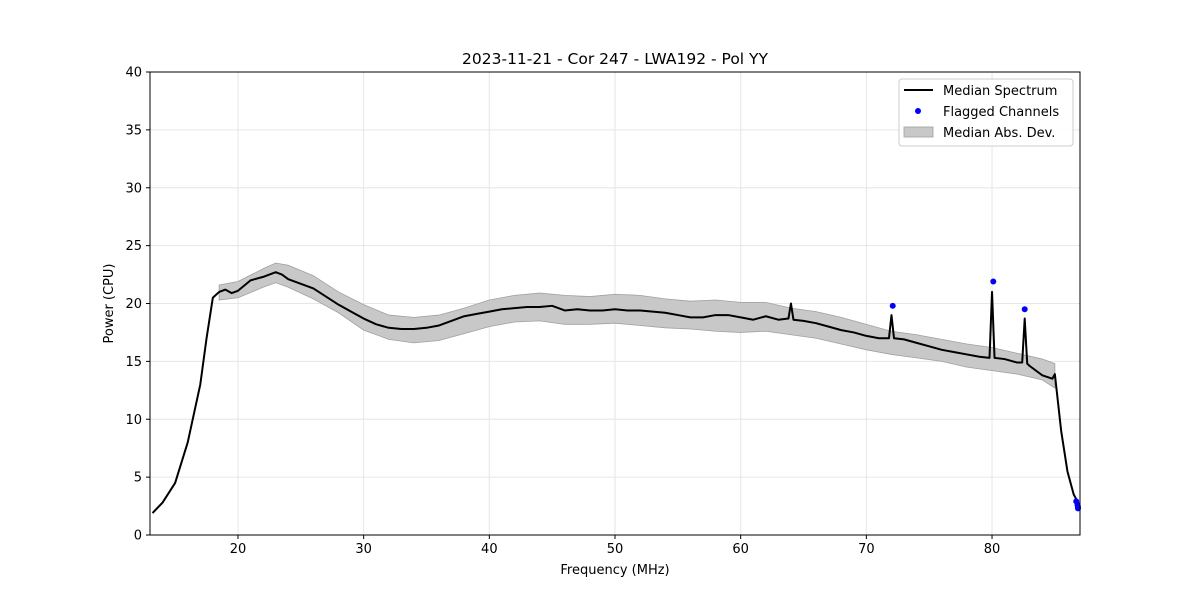 This screenshot has height=600, width=1200. Describe the element at coordinates (489, 549) in the screenshot. I see `x-tick-label: 40` at that location.